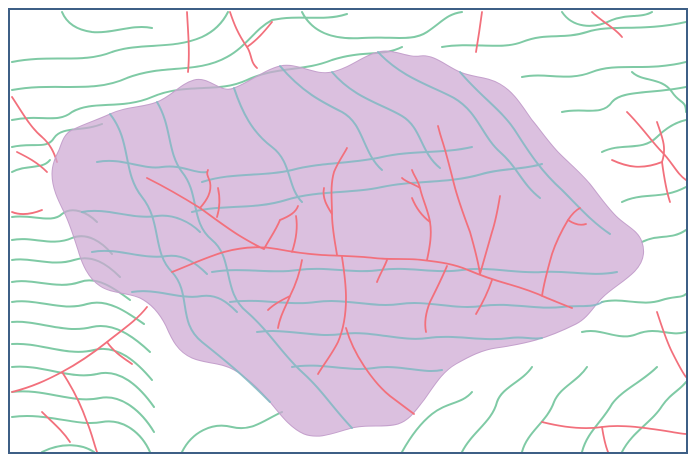 The image size is (700, 459). What do you see at coordinates (372, 277) in the screenshot?
I see `main-stream-channel` at bounding box center [372, 277].